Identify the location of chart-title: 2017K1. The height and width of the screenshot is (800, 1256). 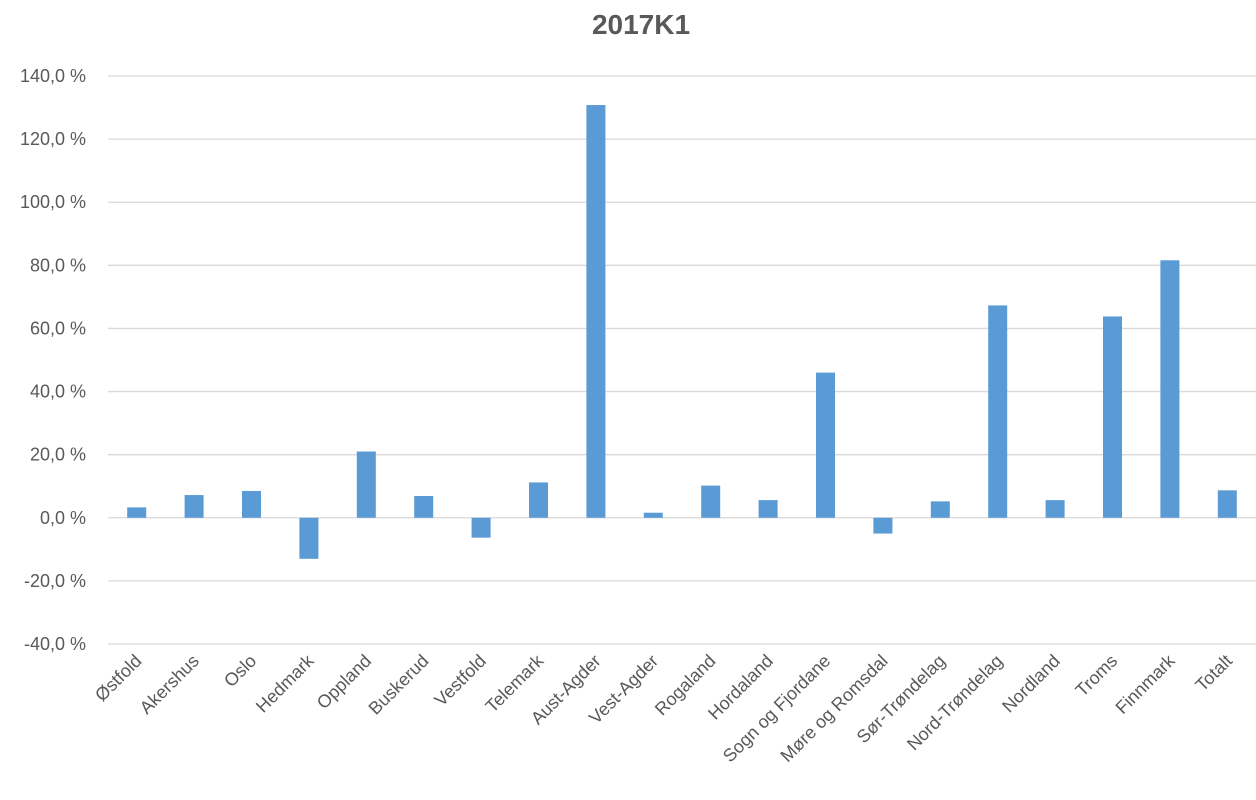
(641, 24).